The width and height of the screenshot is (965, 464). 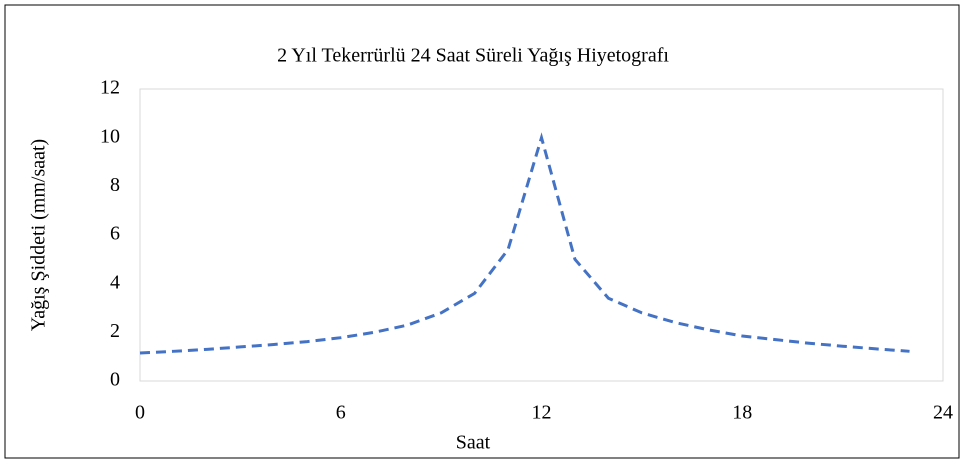 What do you see at coordinates (140, 413) in the screenshot?
I see `x-tick-label: 0` at bounding box center [140, 413].